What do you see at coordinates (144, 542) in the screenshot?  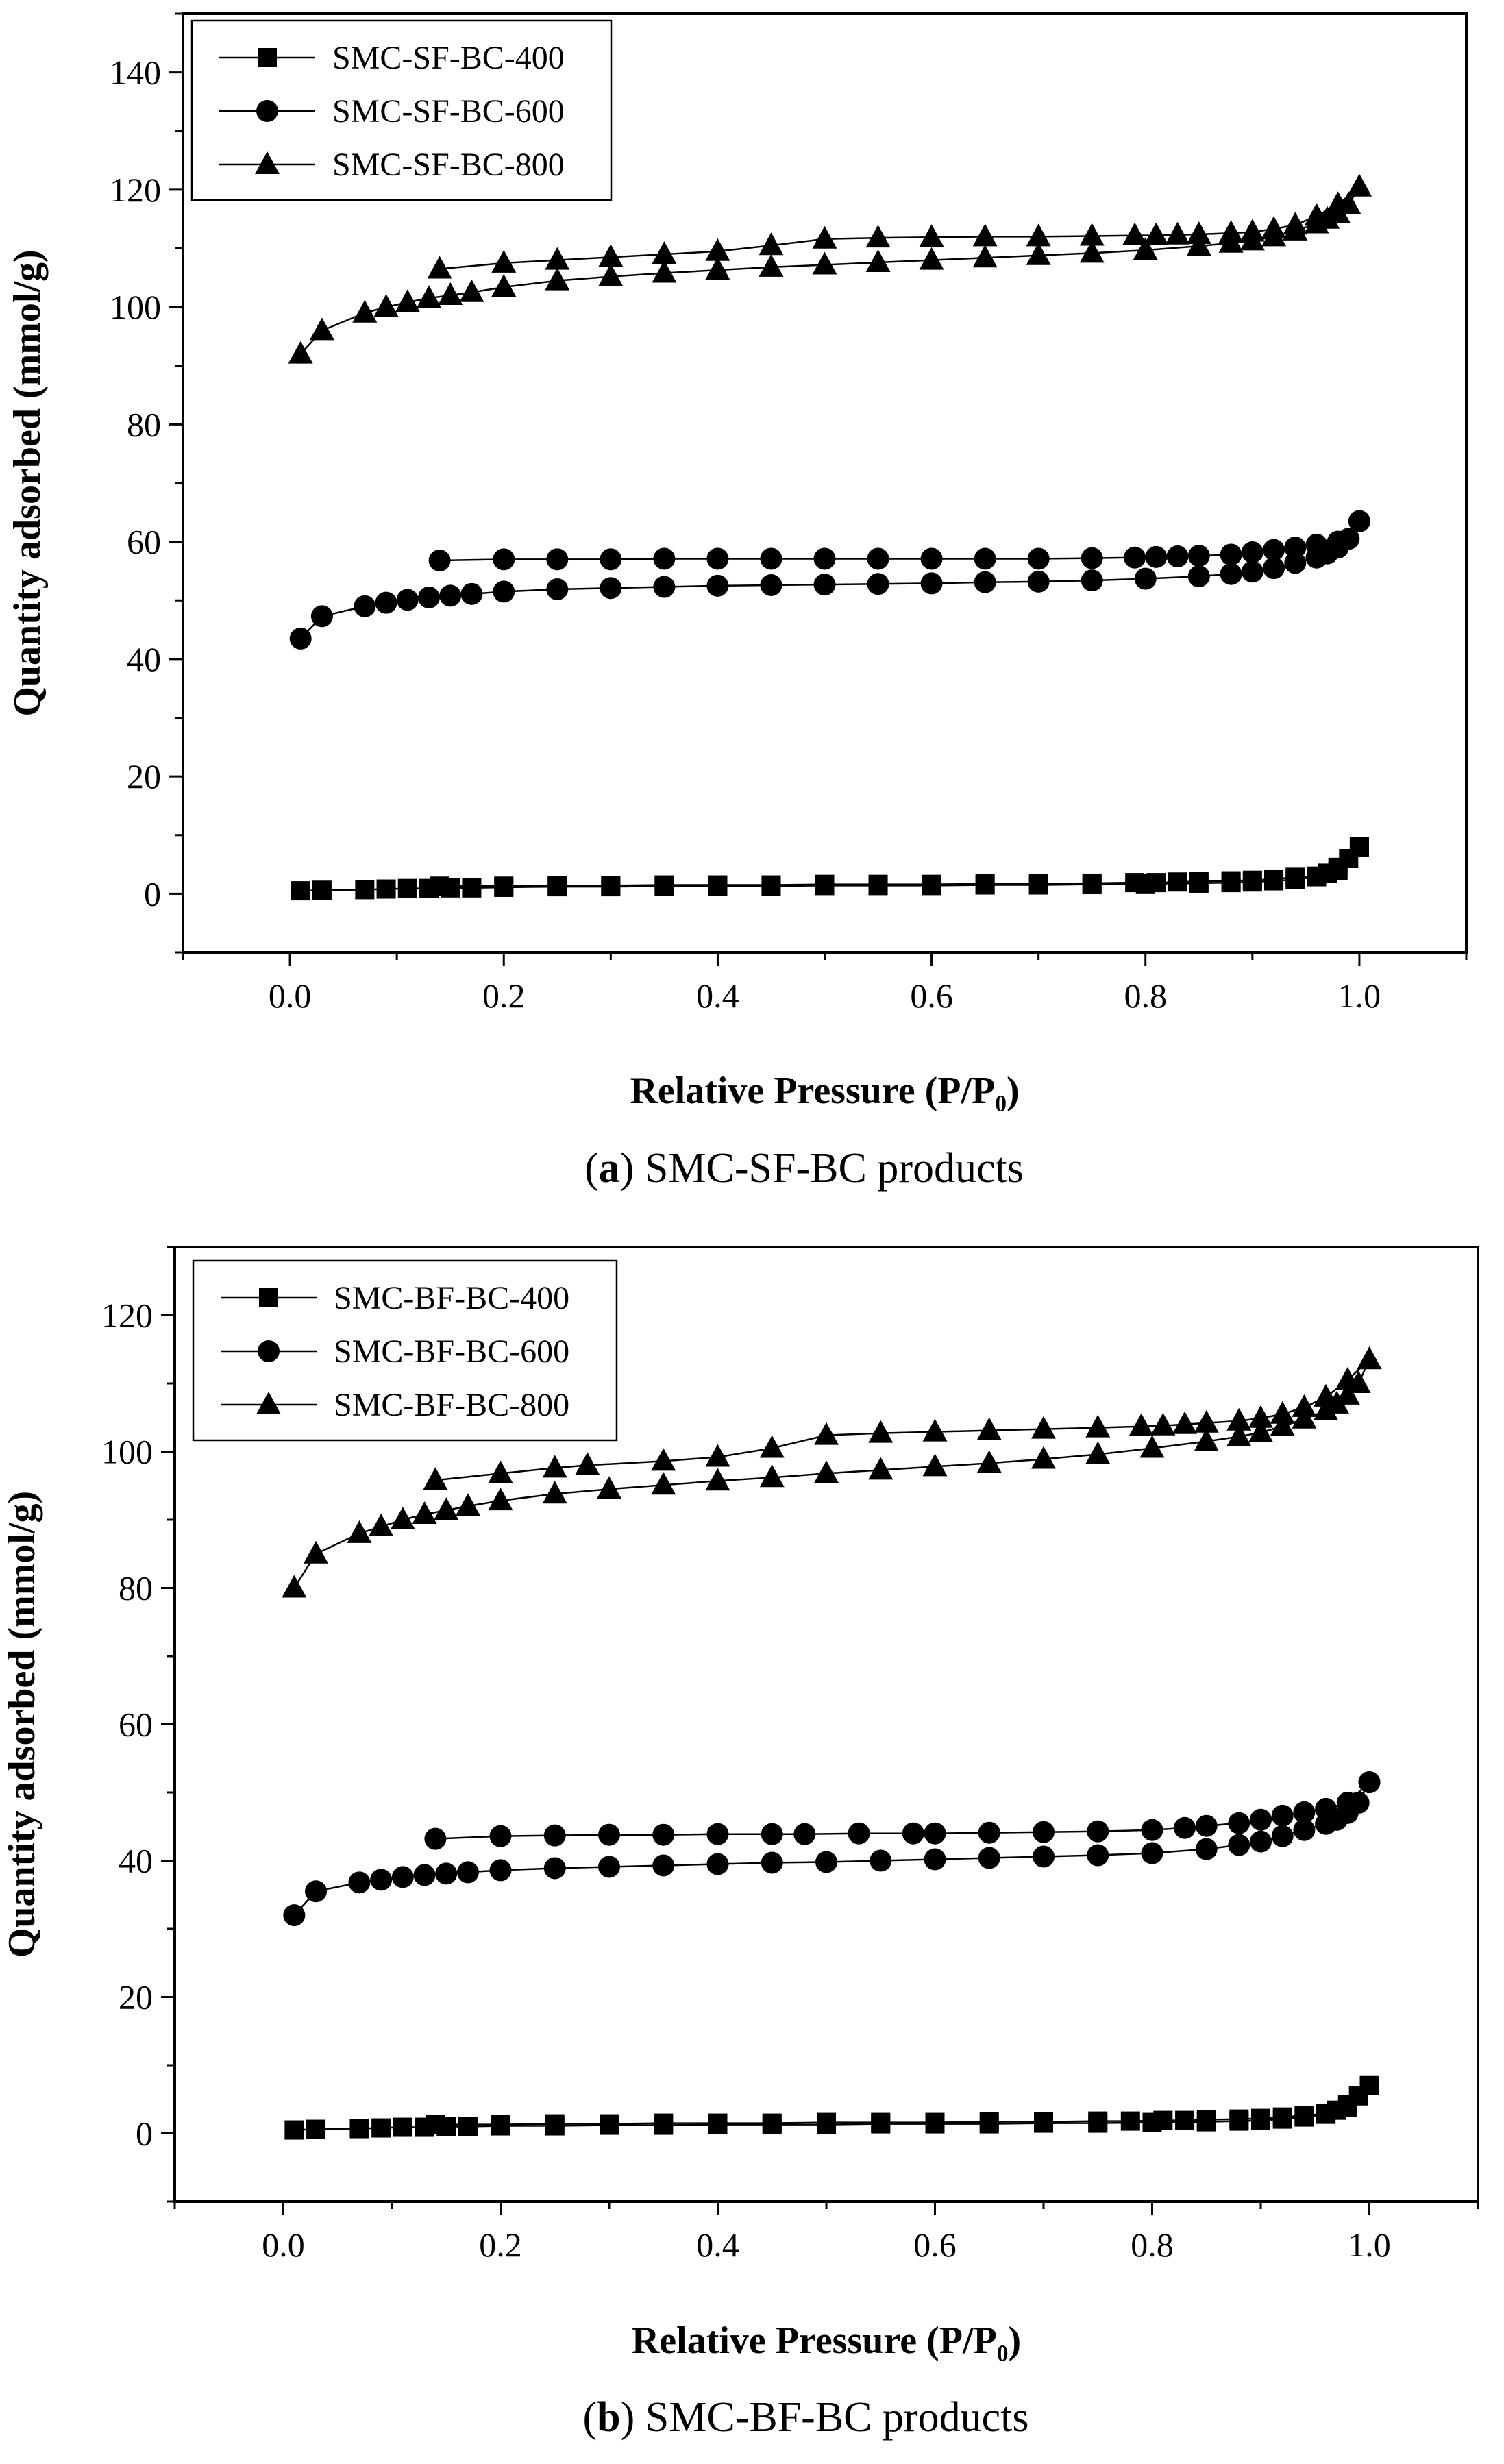 I see `y-tick-label: 60` at bounding box center [144, 542].